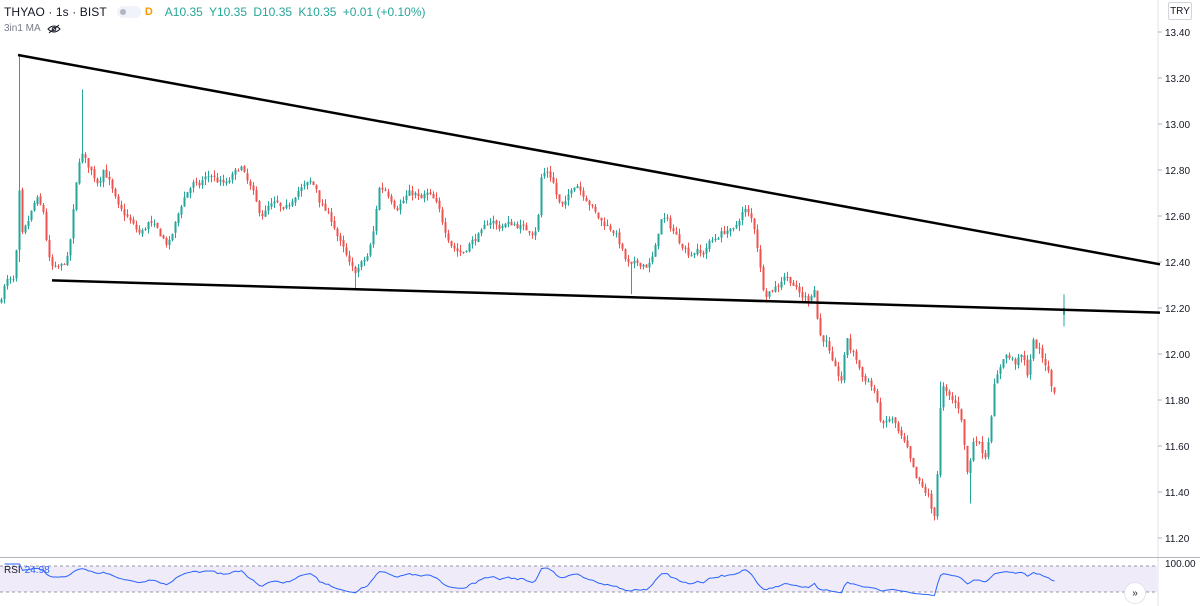 The image size is (1200, 606). I want to click on interval-badge: D, so click(148, 12).